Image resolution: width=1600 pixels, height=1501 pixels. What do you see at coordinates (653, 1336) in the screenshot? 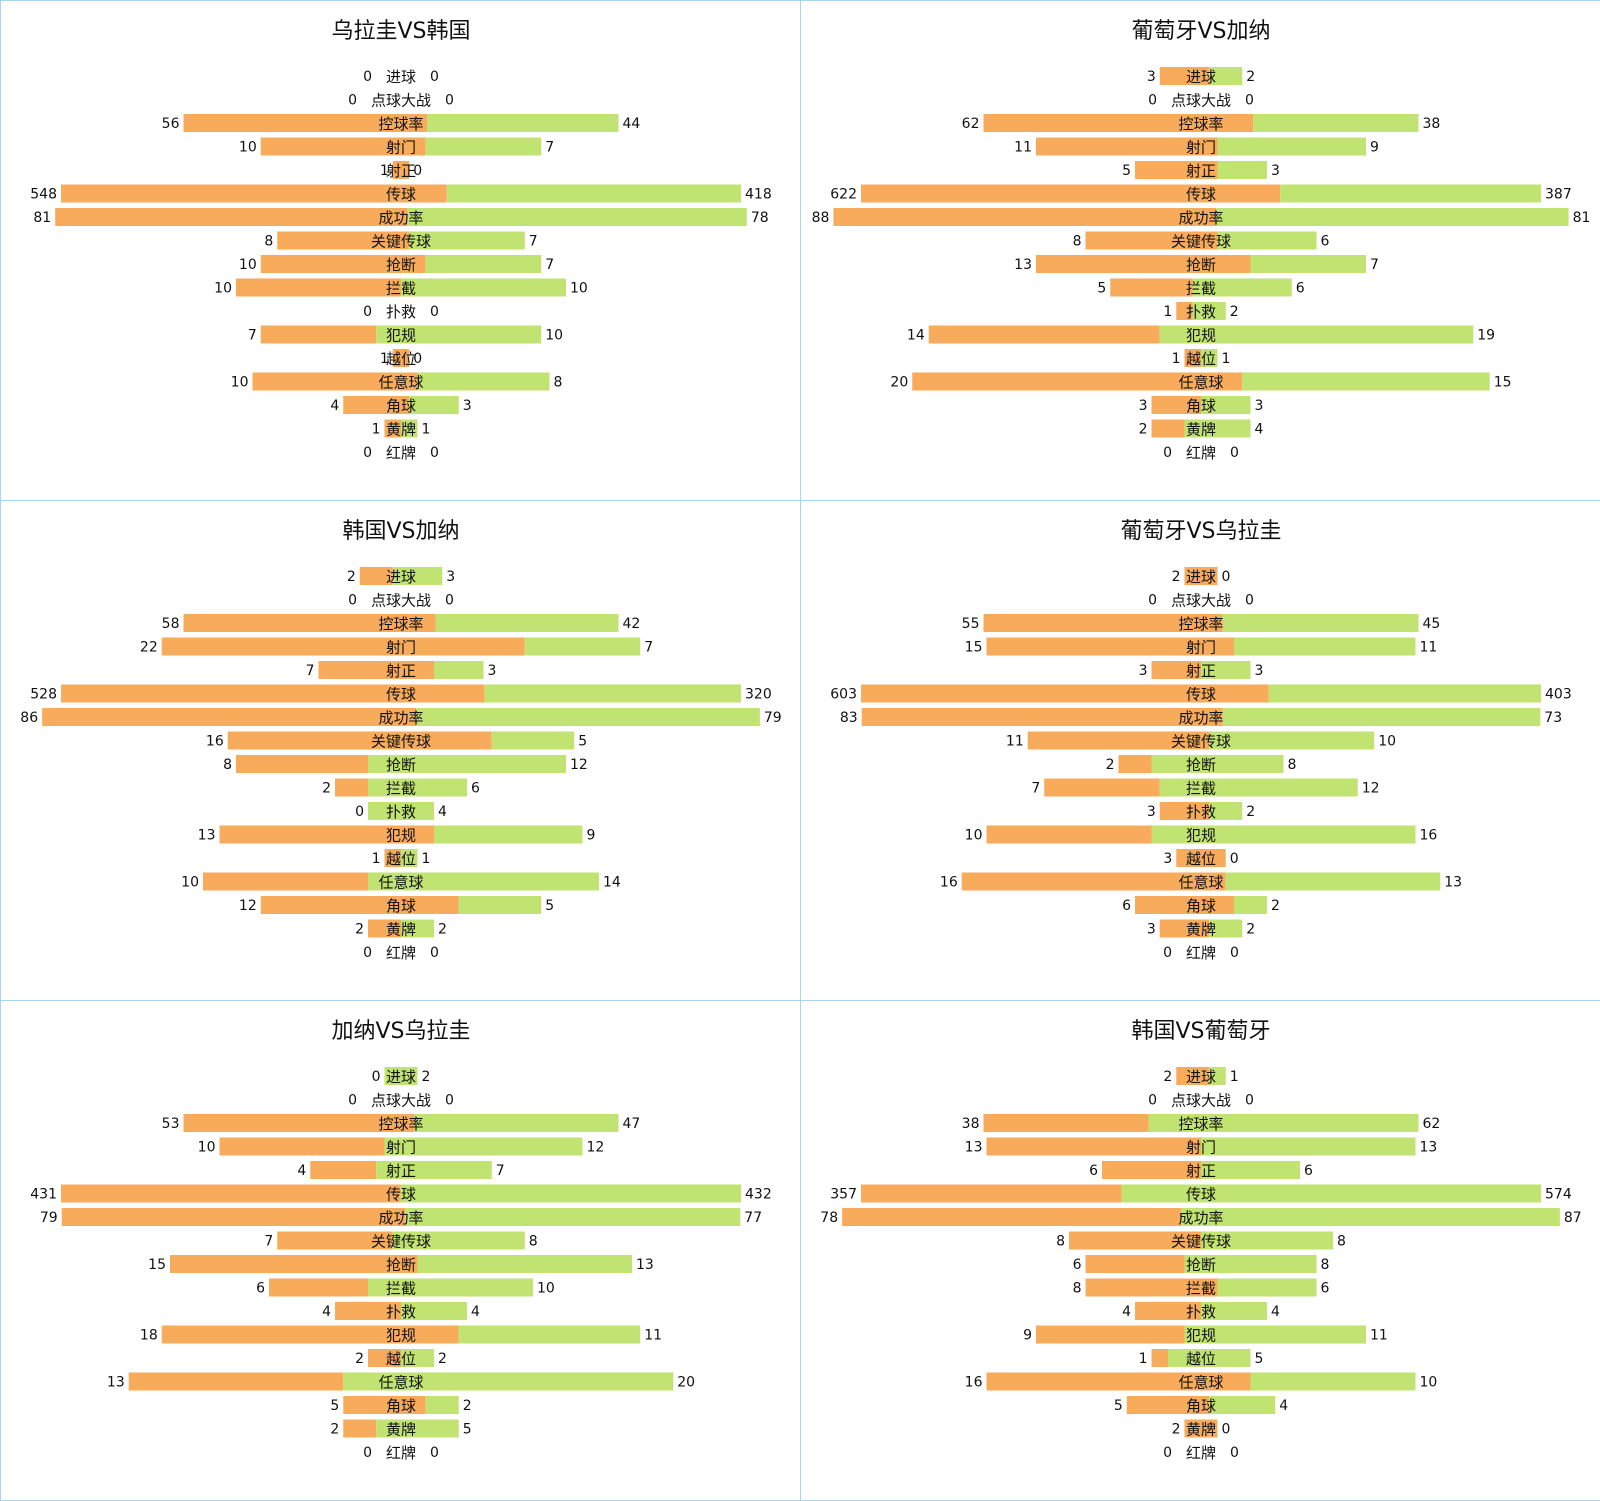
I see `value-right: 11` at bounding box center [653, 1336].